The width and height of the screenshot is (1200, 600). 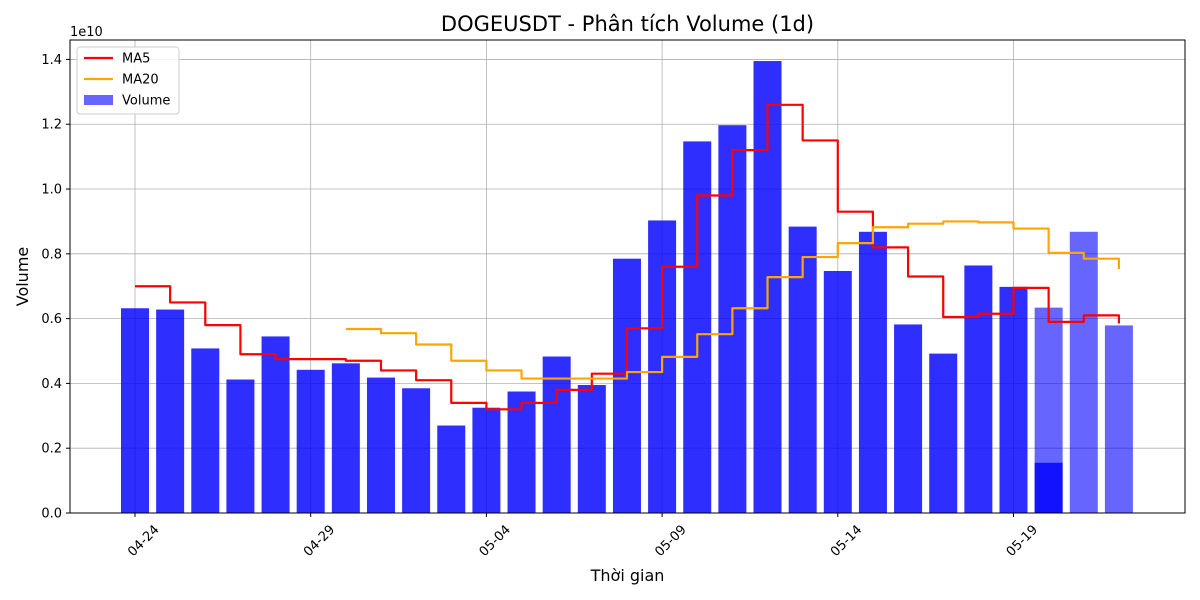 What do you see at coordinates (86, 32) in the screenshot?
I see `y-axis-scale-label: 1e10` at bounding box center [86, 32].